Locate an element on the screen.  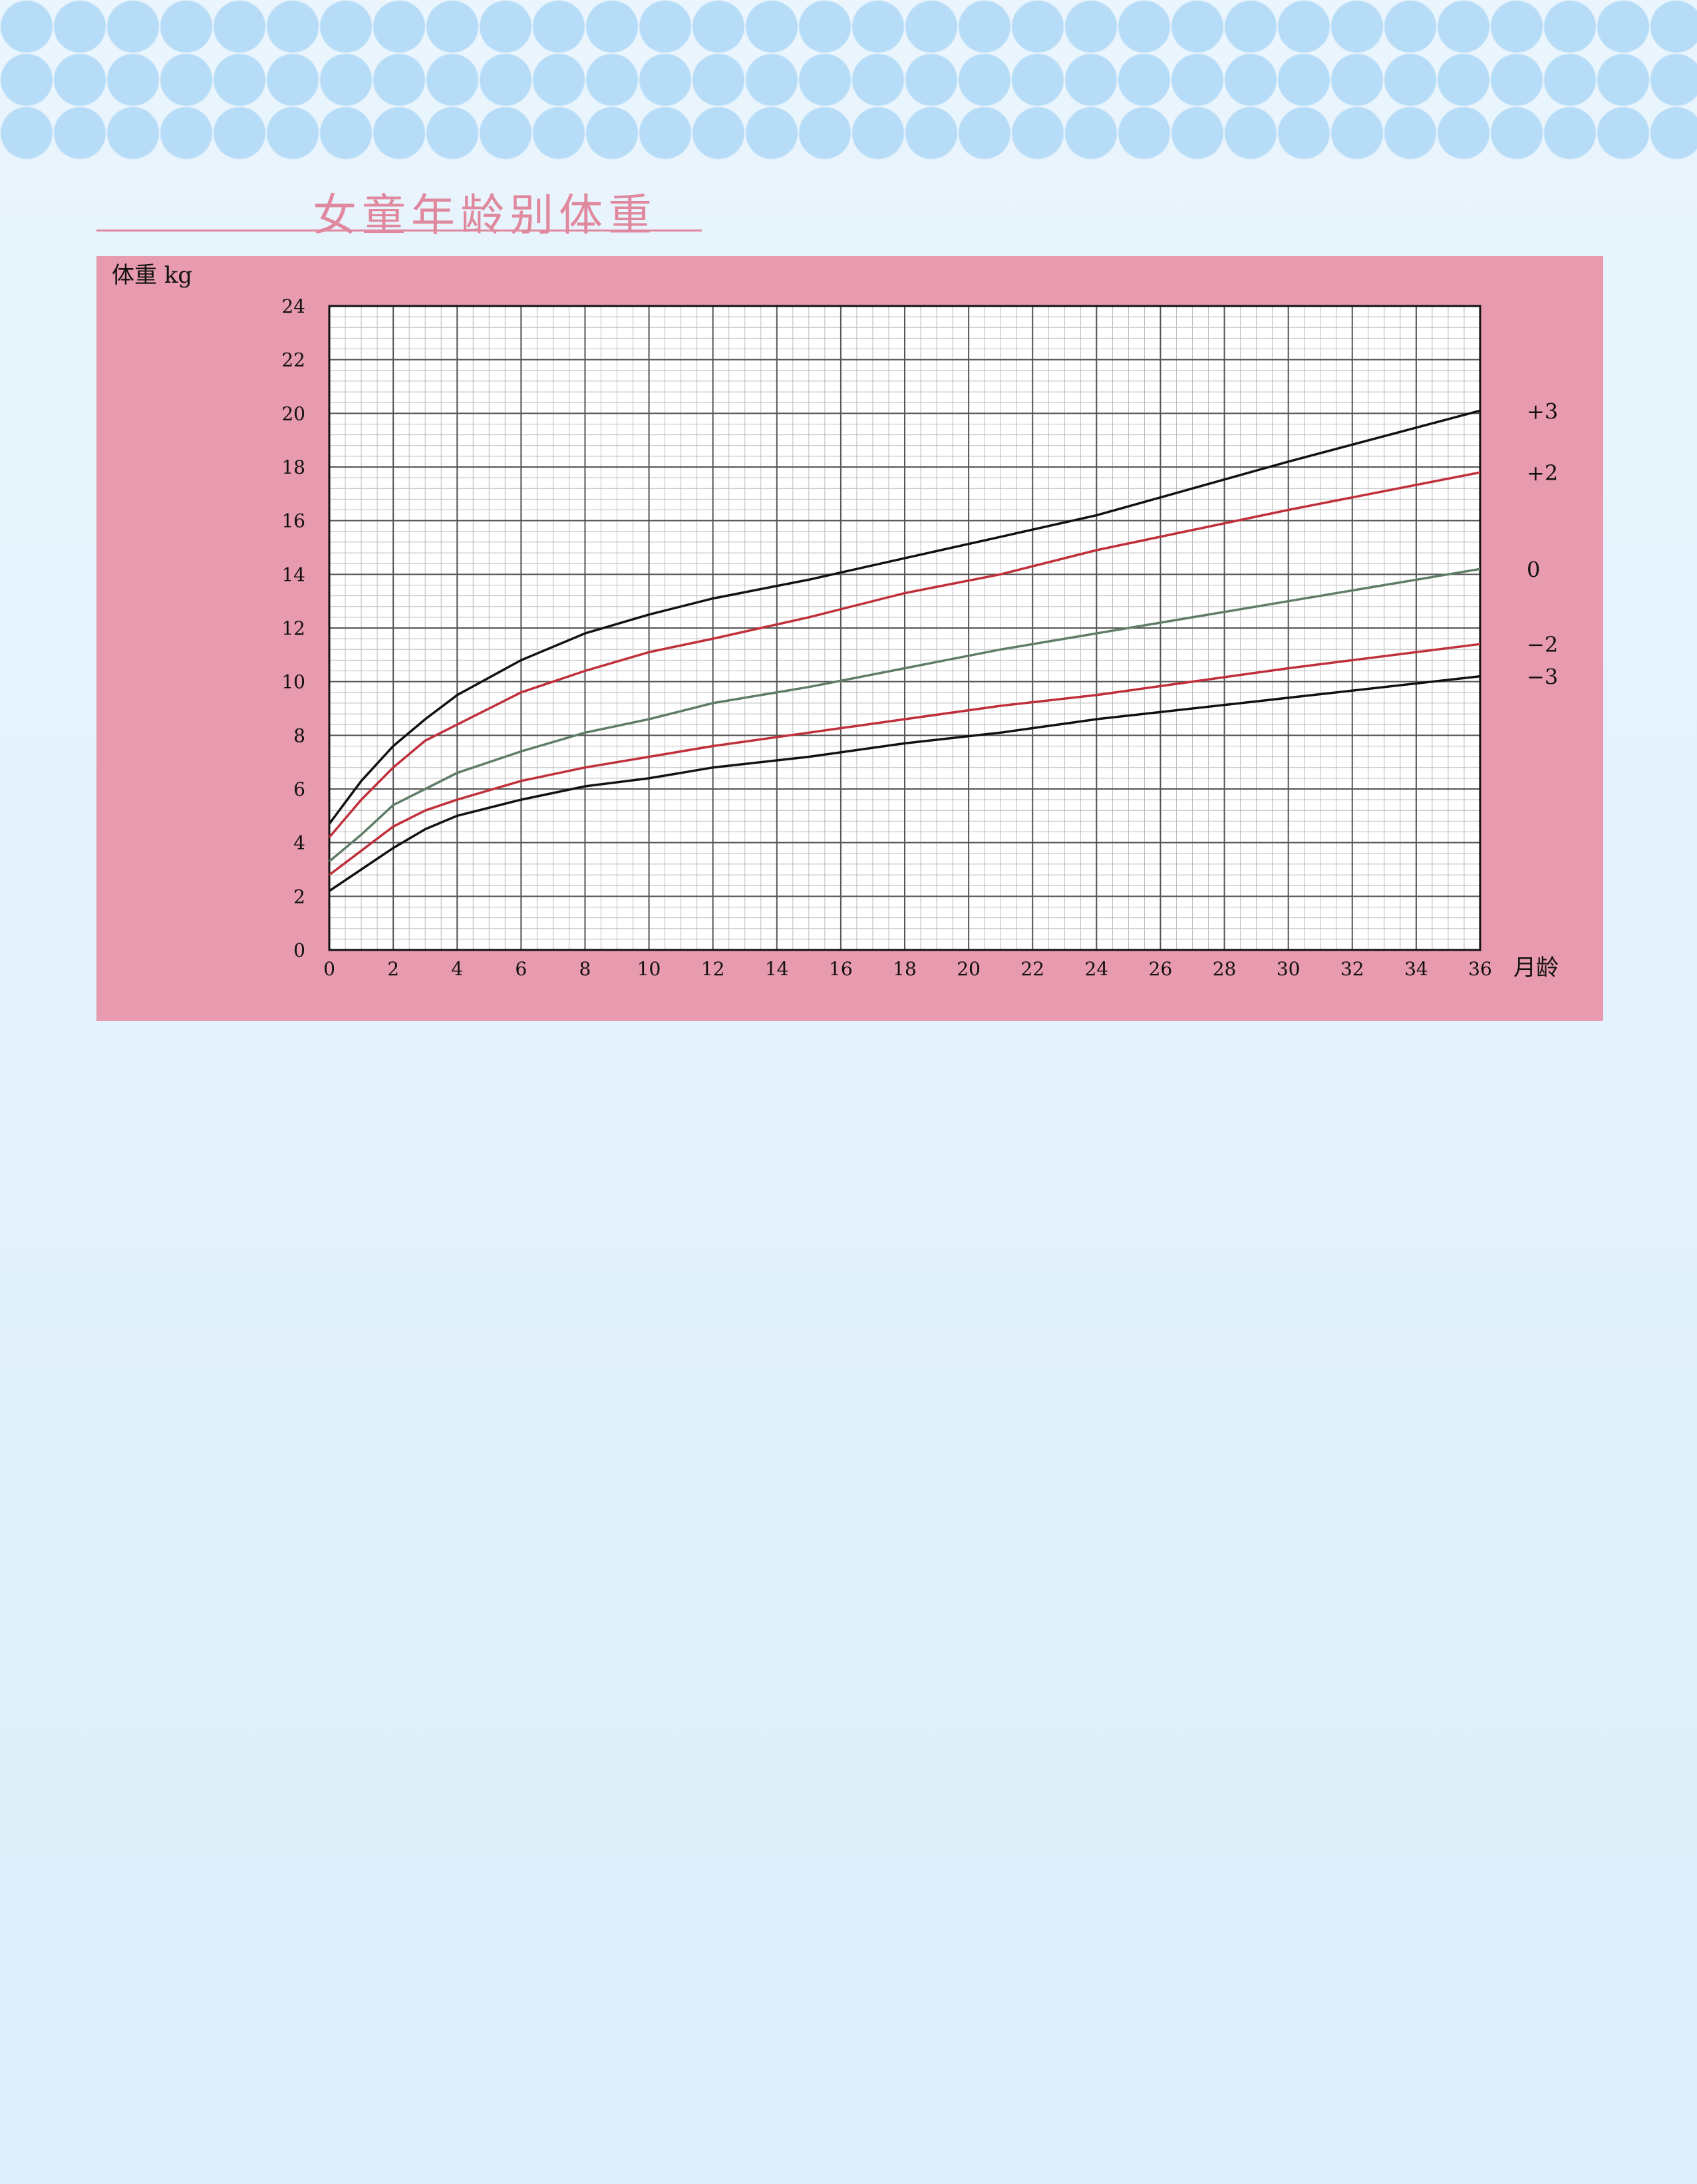
series-label: −2 is located at coordinates (1542, 644).